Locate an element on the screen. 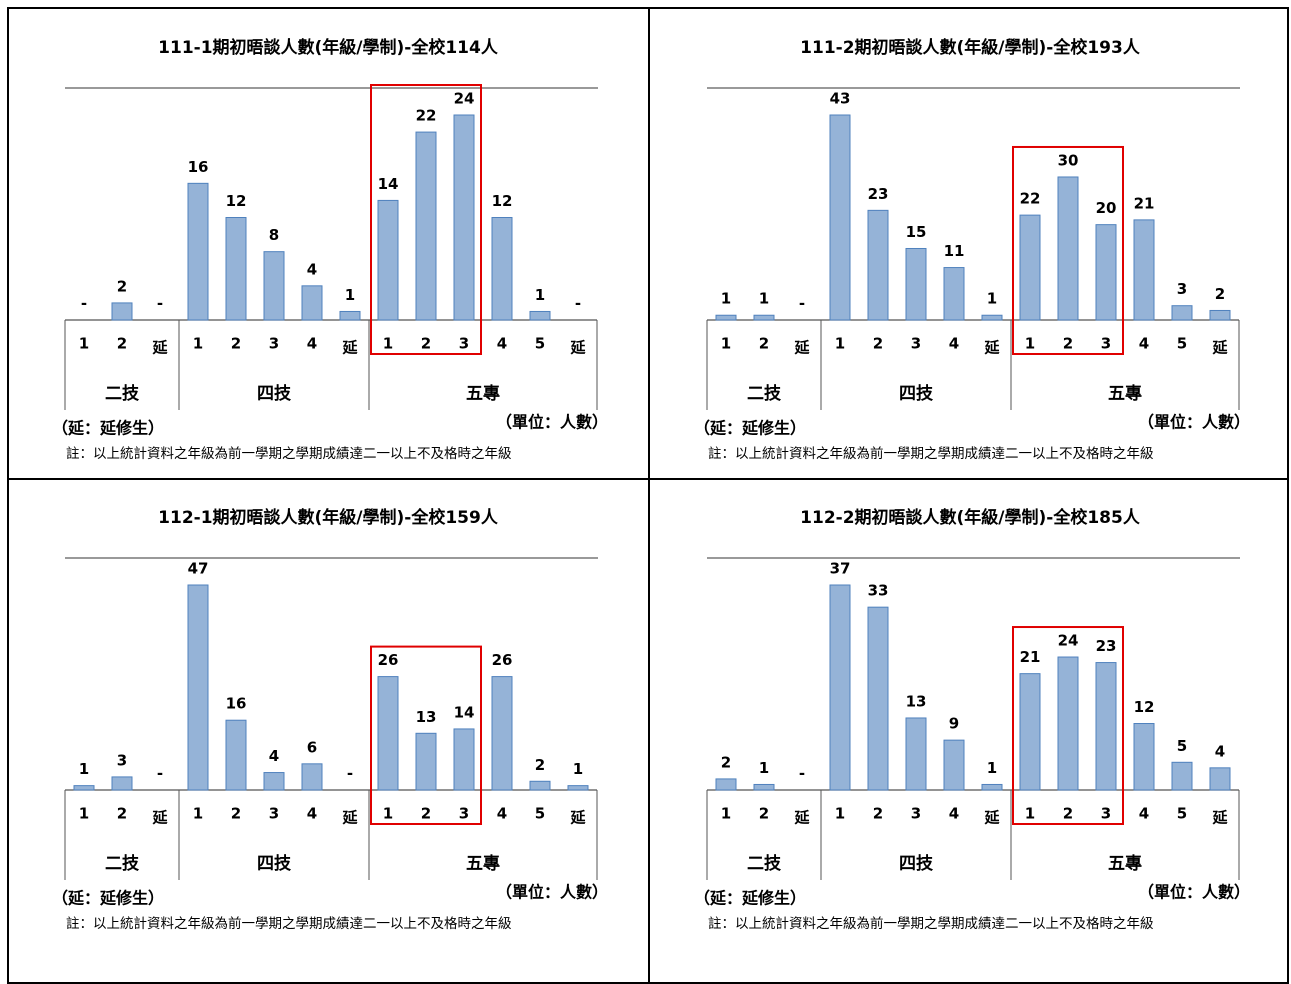 This screenshot has width=1291, height=984. value-label: 37 is located at coordinates (840, 569).